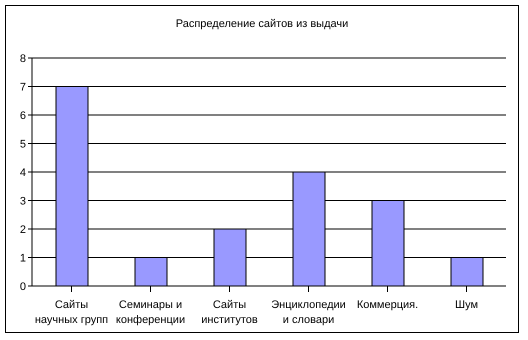  Describe the element at coordinates (23, 258) in the screenshot. I see `y-tick-label: 1` at that location.